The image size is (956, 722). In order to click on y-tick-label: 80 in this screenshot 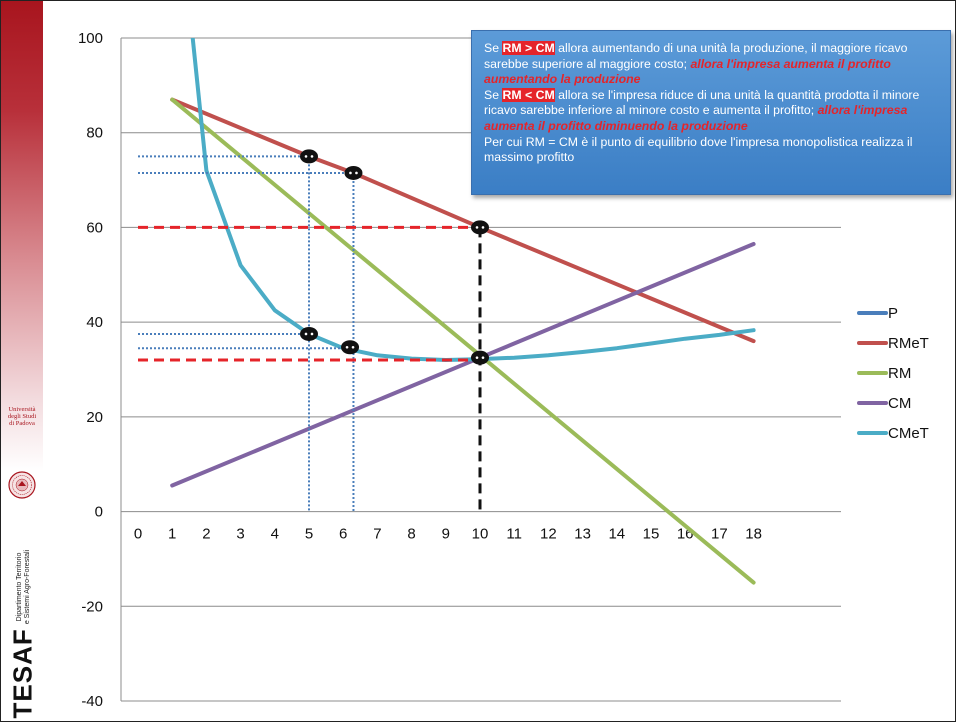, I will do `click(94, 133)`.